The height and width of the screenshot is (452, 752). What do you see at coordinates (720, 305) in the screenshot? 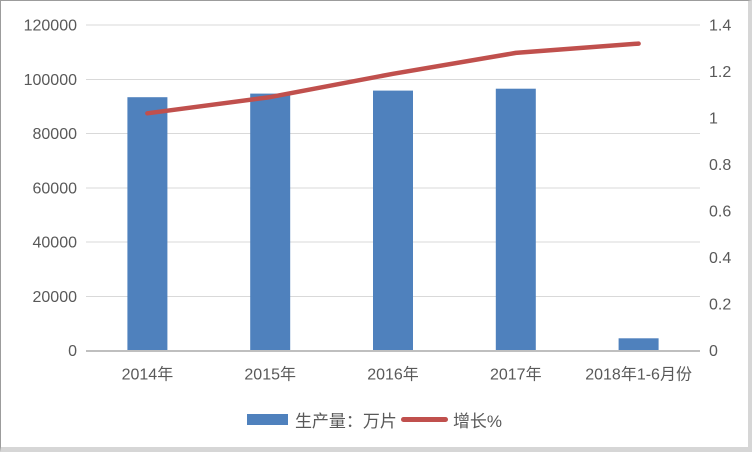
I see `right-axis-tick-label: 0.2` at bounding box center [720, 305].